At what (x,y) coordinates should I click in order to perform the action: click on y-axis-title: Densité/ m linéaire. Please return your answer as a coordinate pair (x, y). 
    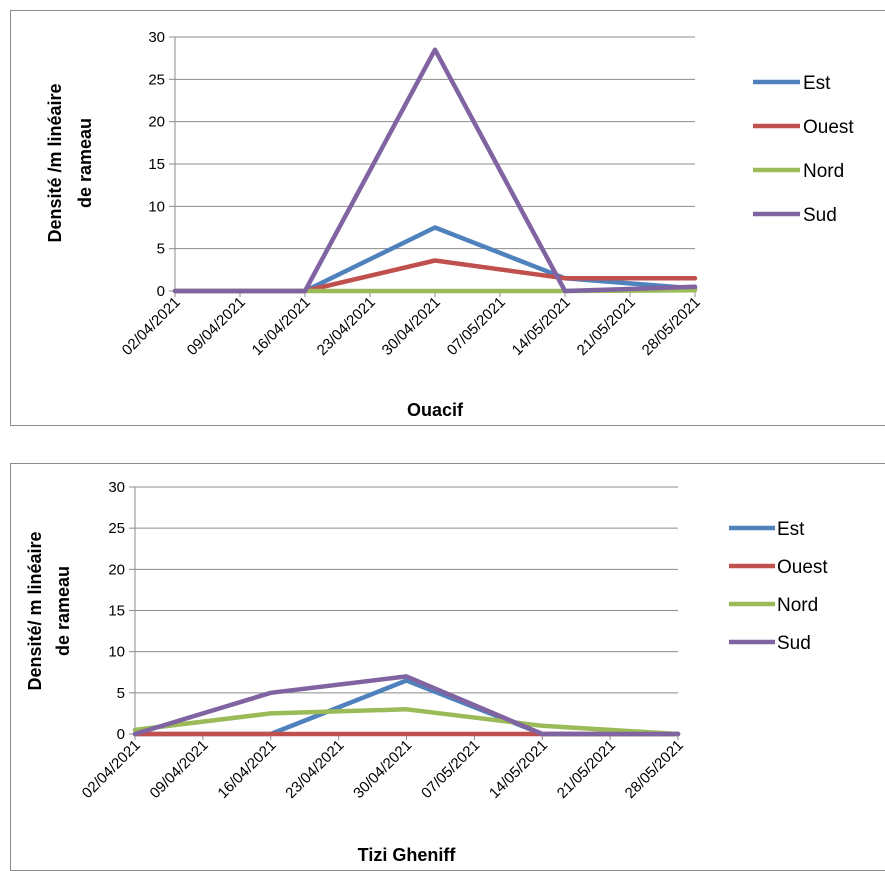
    Looking at the image, I should click on (35, 610).